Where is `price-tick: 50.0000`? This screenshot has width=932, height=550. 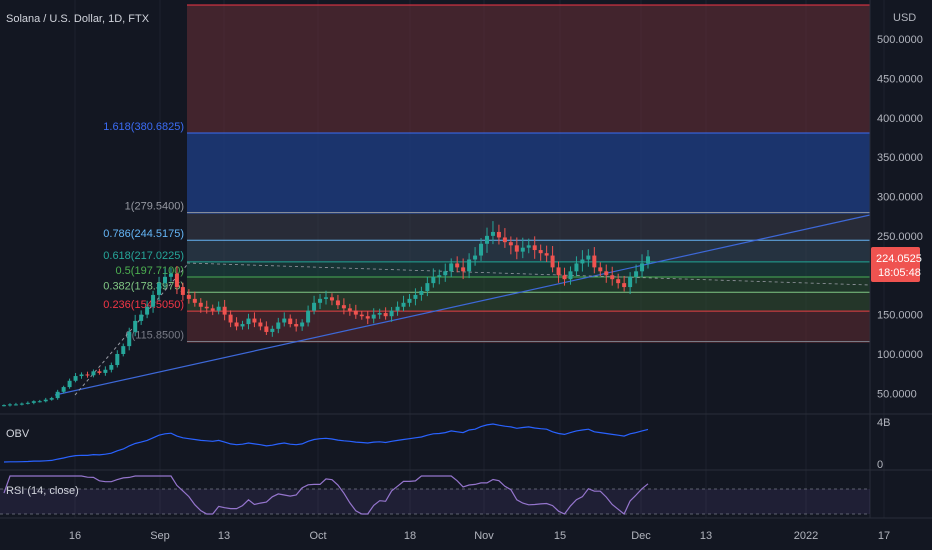
price-tick: 50.0000 is located at coordinates (897, 394).